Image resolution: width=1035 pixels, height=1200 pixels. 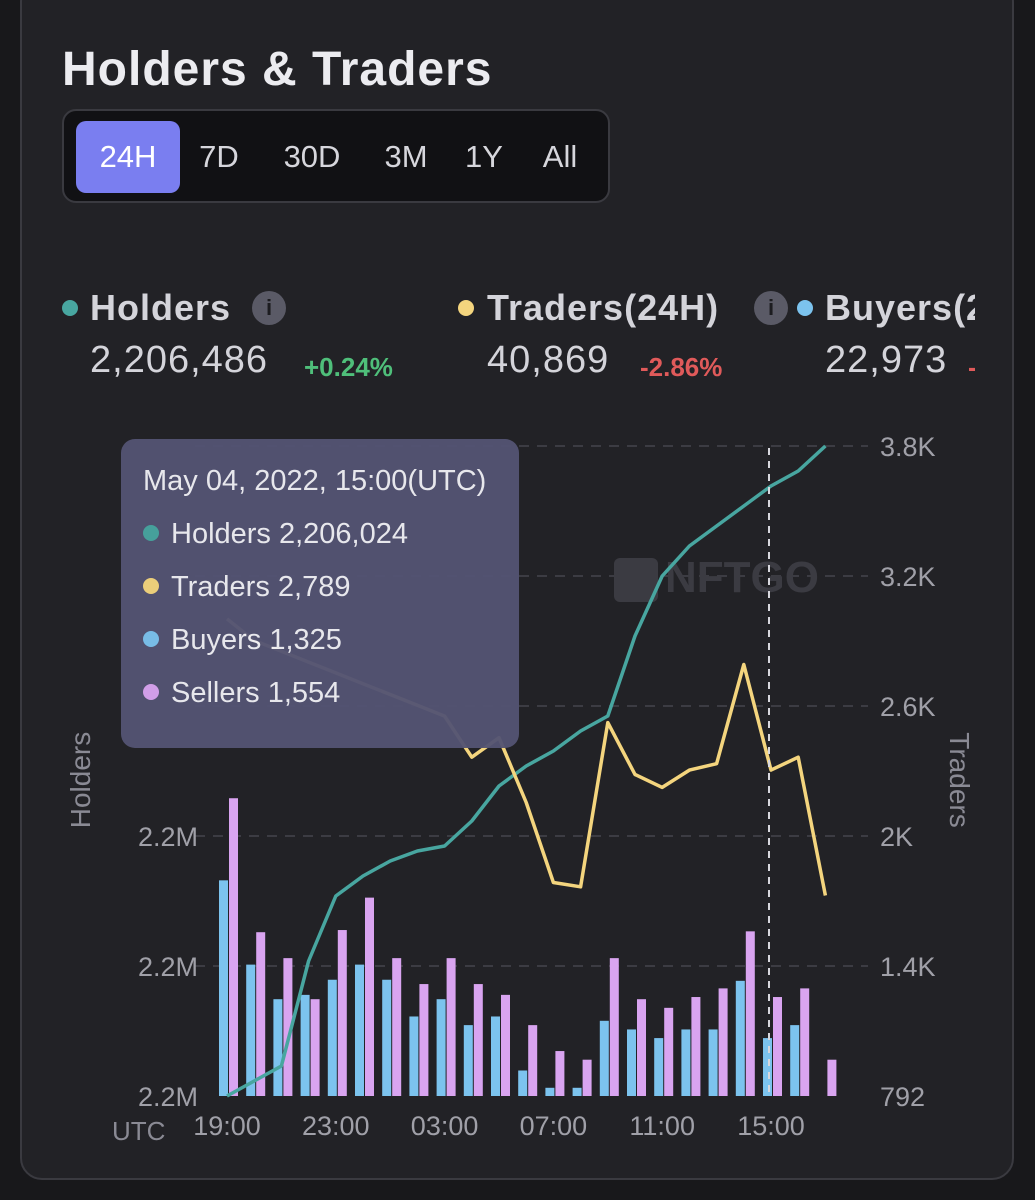 What do you see at coordinates (312, 156) in the screenshot?
I see `range-30d-button: 30D` at bounding box center [312, 156].